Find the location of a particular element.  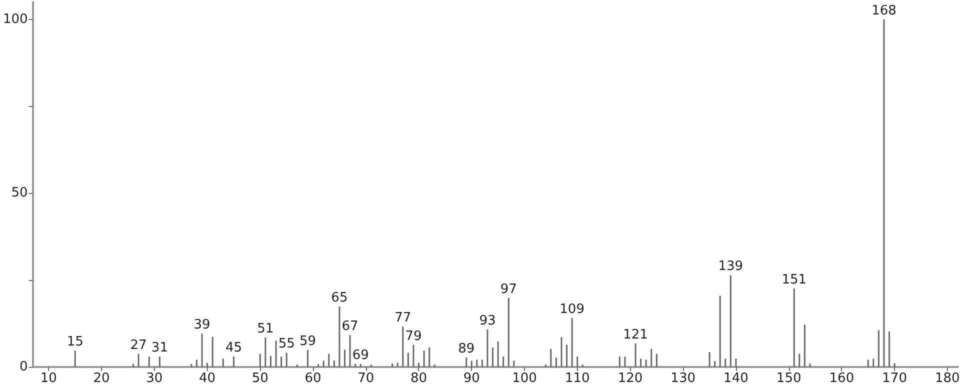

annotation: 139 is located at coordinates (731, 266).